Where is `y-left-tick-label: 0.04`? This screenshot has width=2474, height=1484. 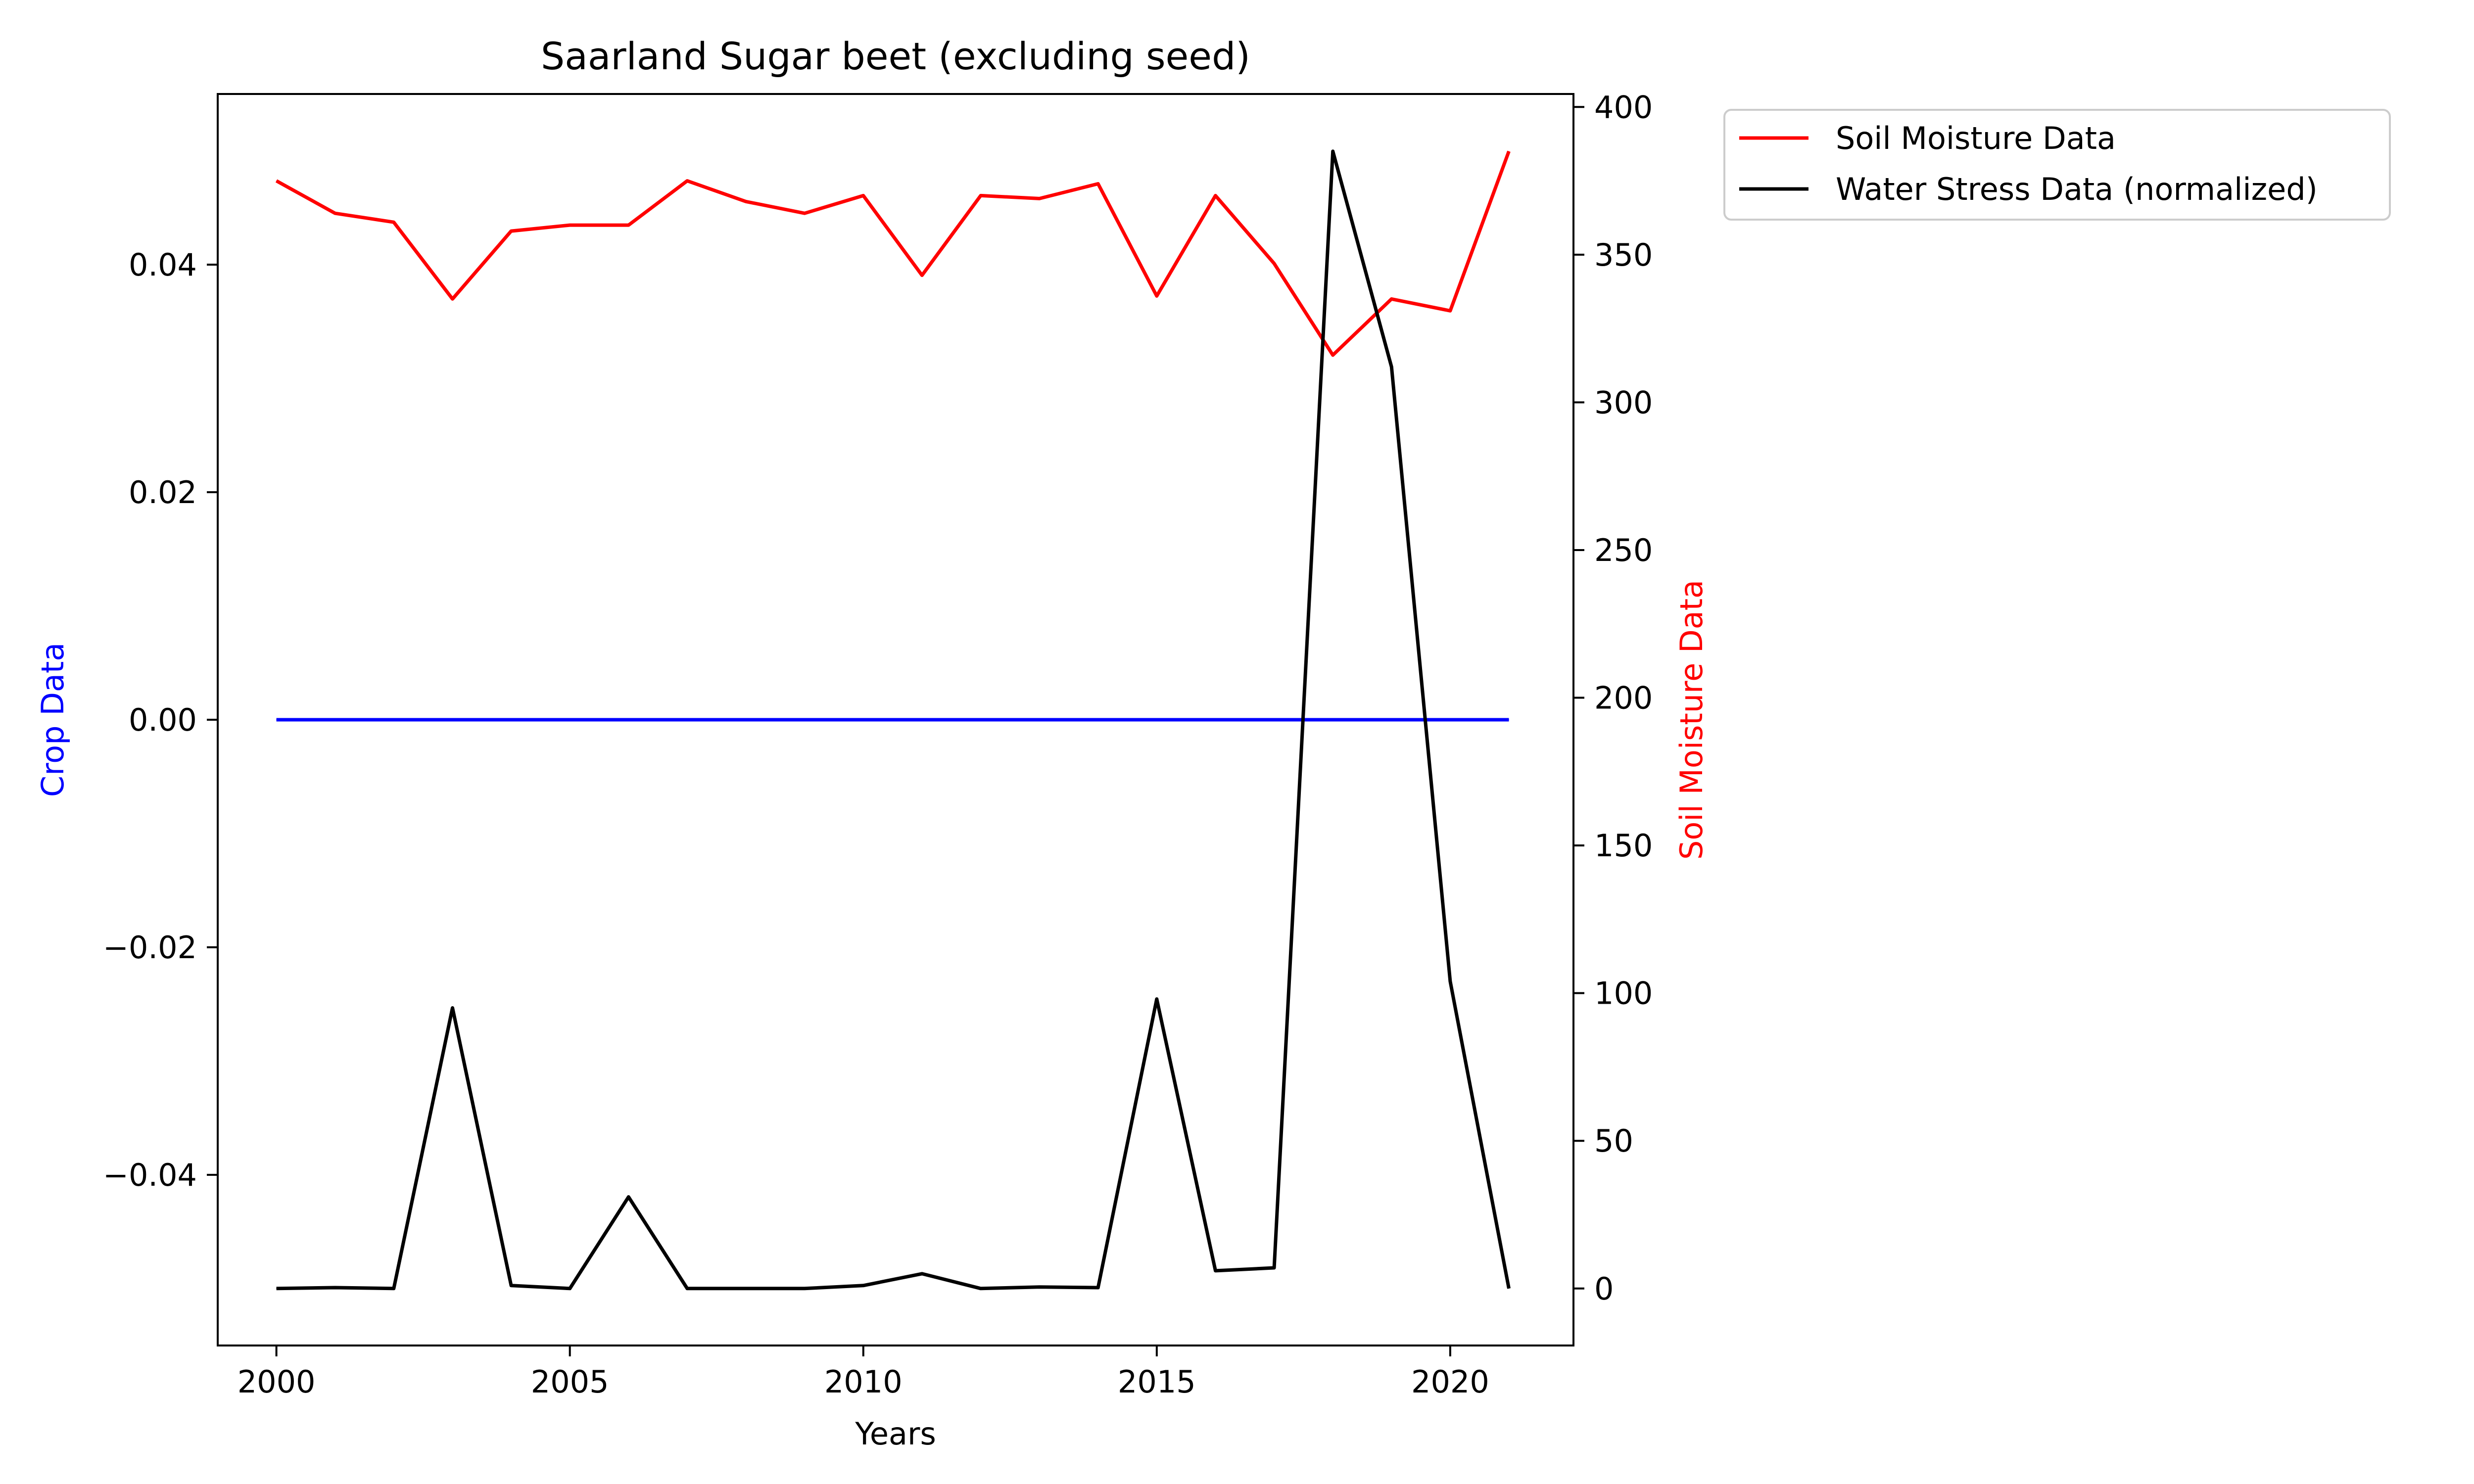 y-left-tick-label: 0.04 is located at coordinates (163, 265).